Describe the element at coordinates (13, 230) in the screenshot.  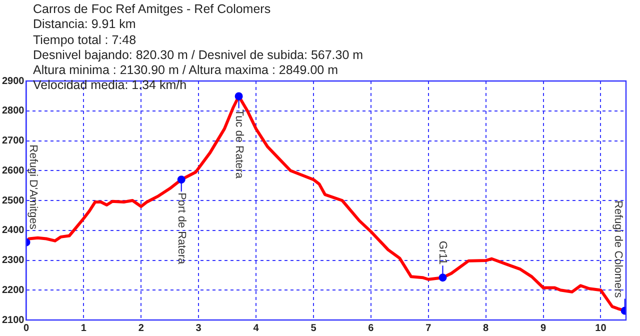
I see `y-tick-label: 2400` at that location.